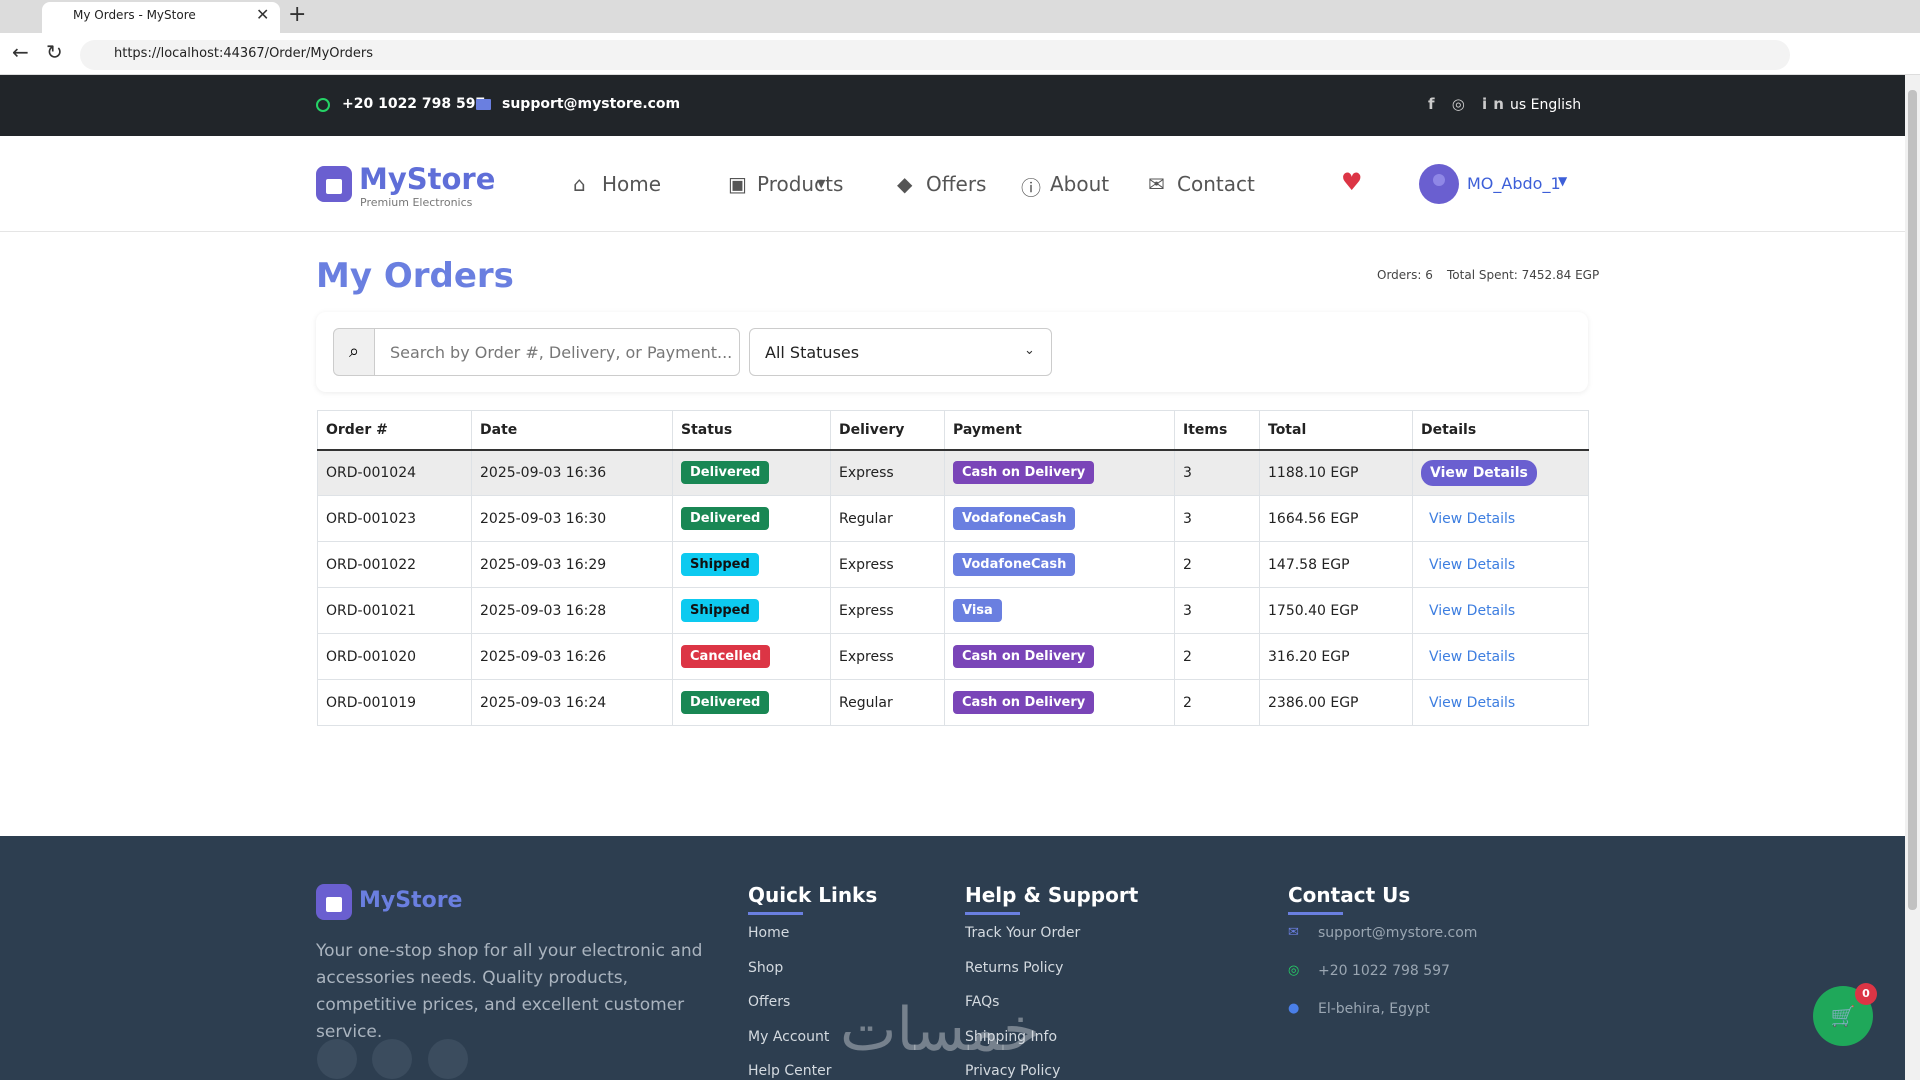  I want to click on column-header: Delivery, so click(887, 430).